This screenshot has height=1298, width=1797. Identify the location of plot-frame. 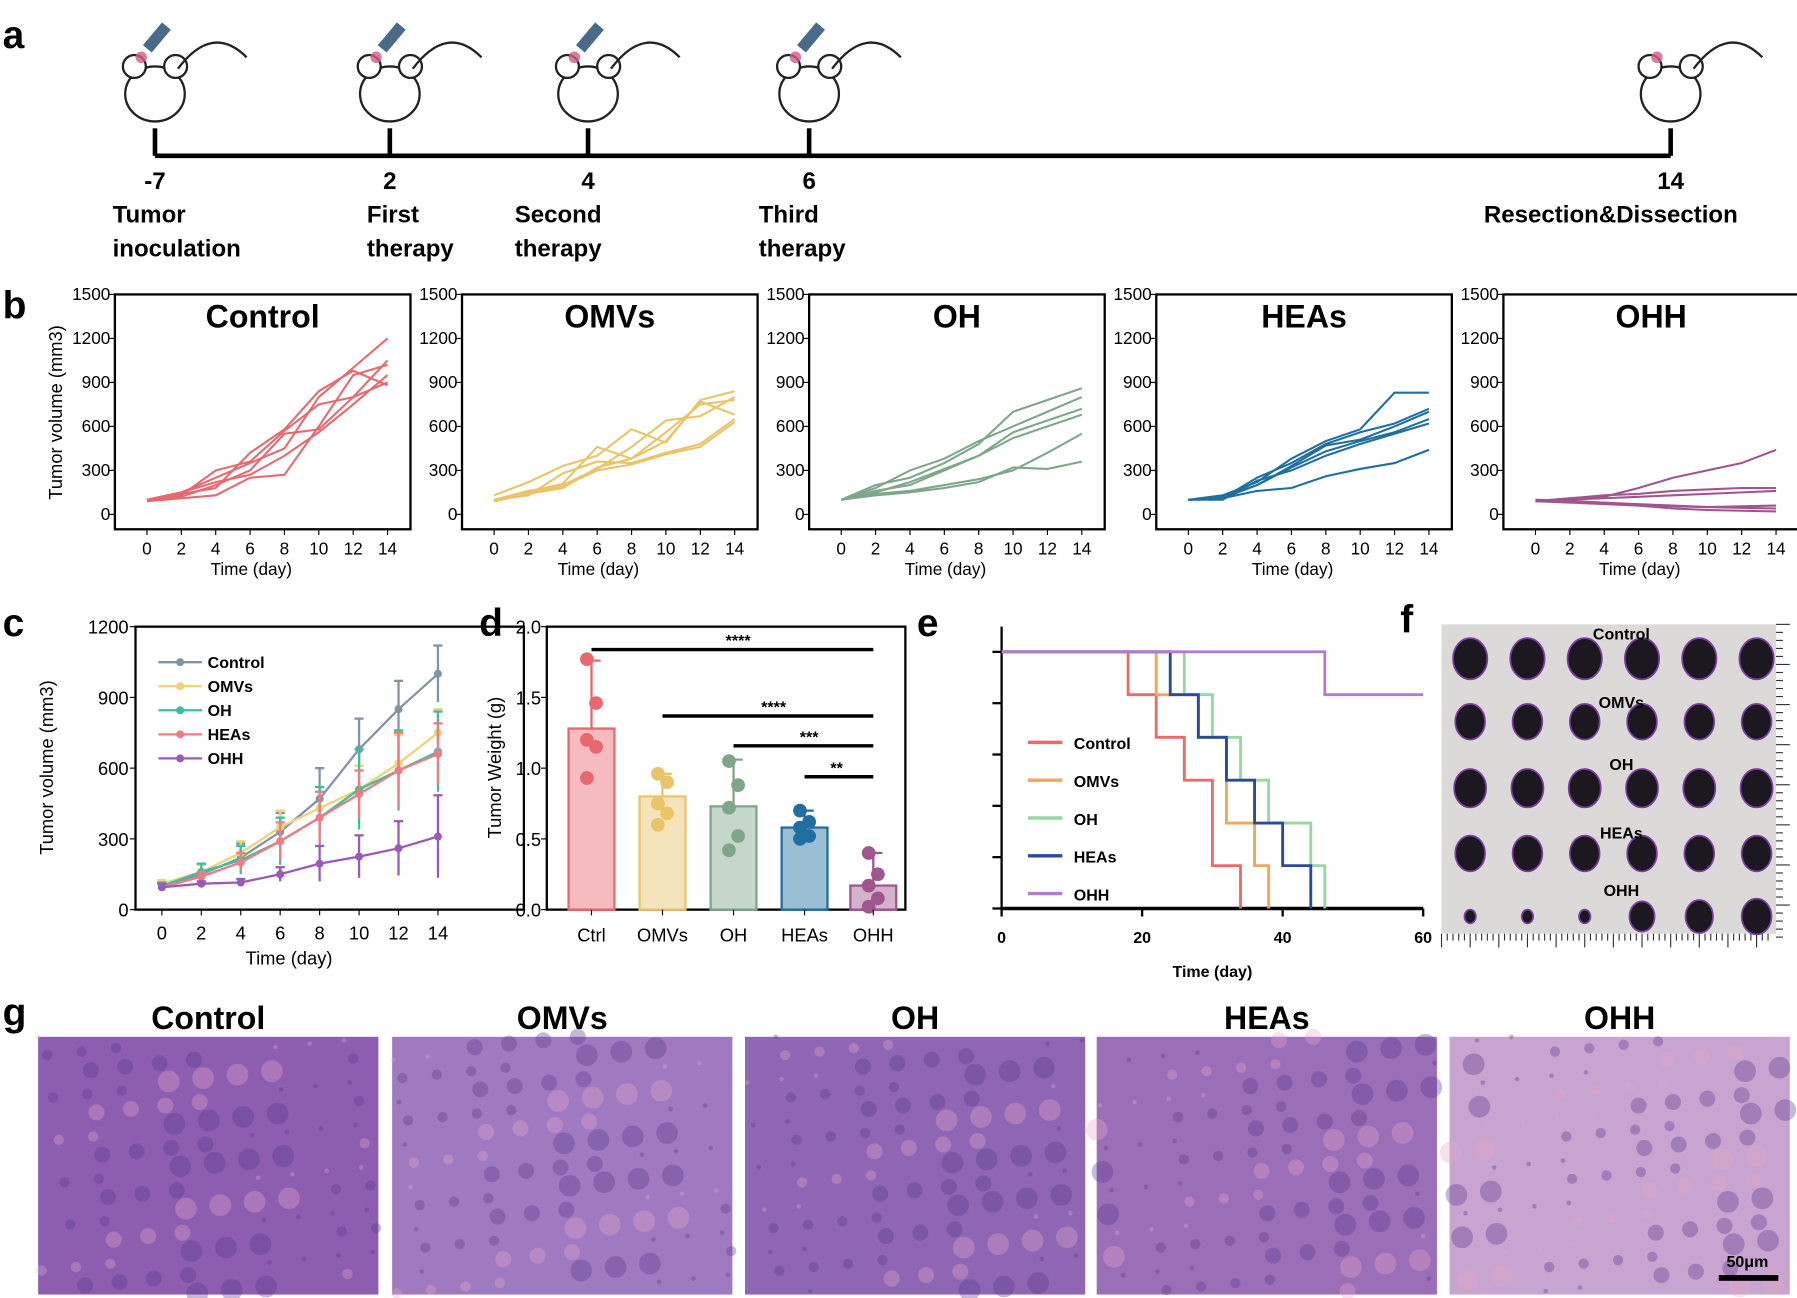
(1304, 412).